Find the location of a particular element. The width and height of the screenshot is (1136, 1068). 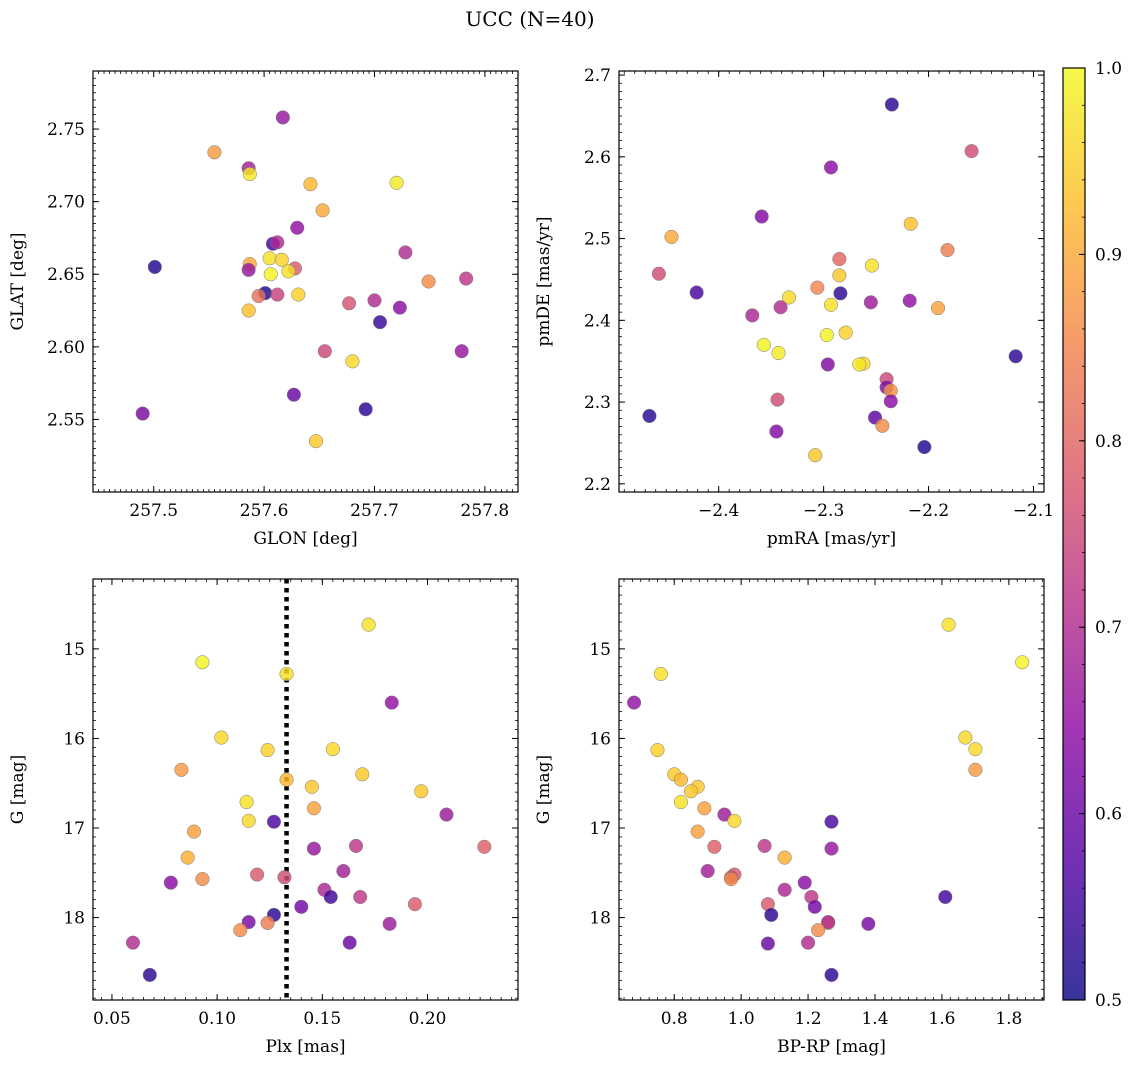

y-tick-label: 2.75 is located at coordinates (66, 130).